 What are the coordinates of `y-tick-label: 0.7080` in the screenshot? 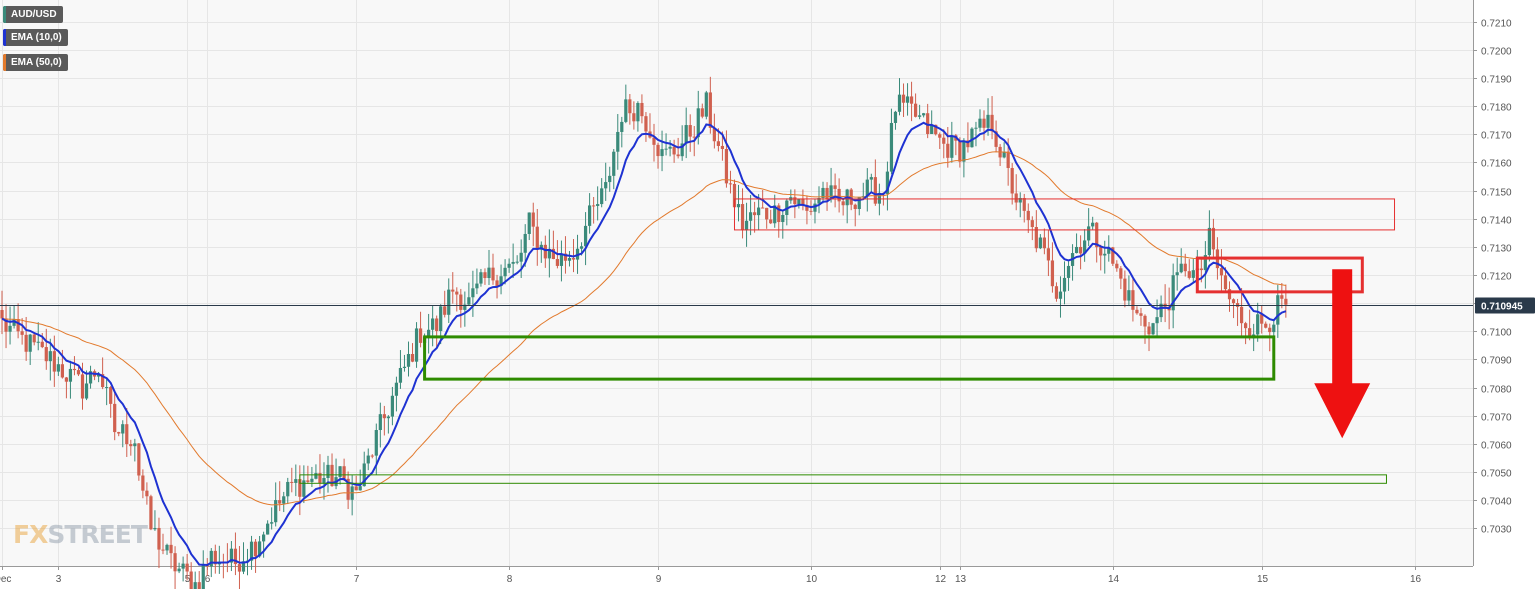 It's located at (1496, 390).